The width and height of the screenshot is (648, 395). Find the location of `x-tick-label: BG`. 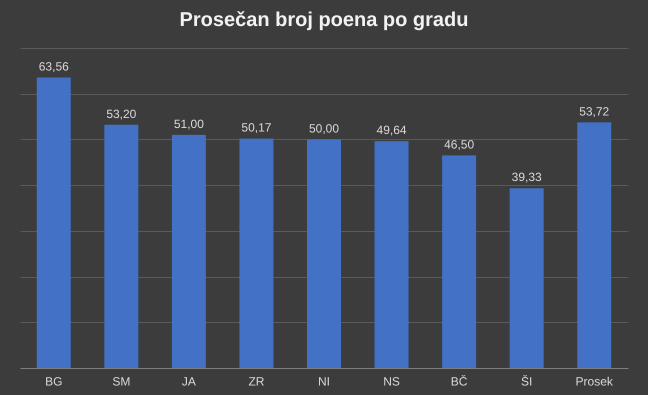

x-tick-label: BG is located at coordinates (53, 381).